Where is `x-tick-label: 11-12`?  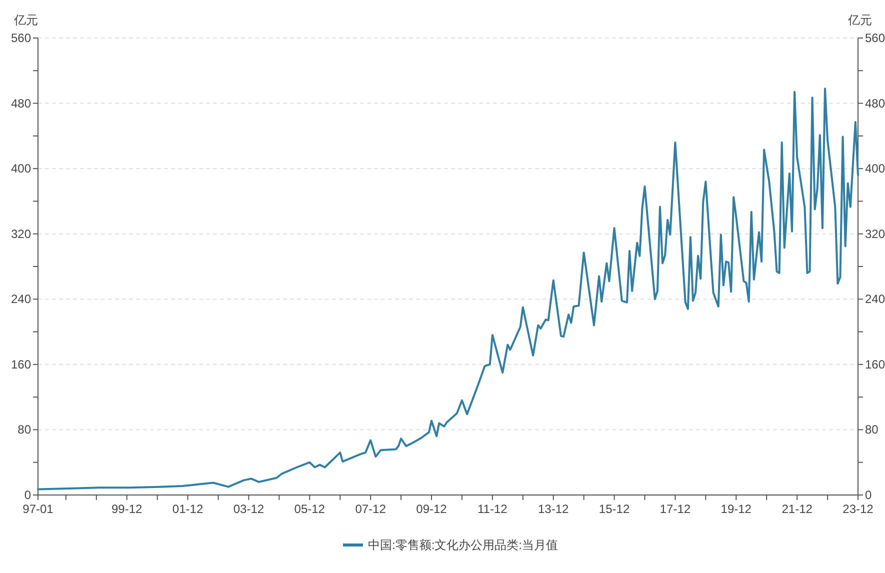
x-tick-label: 11-12 is located at coordinates (493, 509).